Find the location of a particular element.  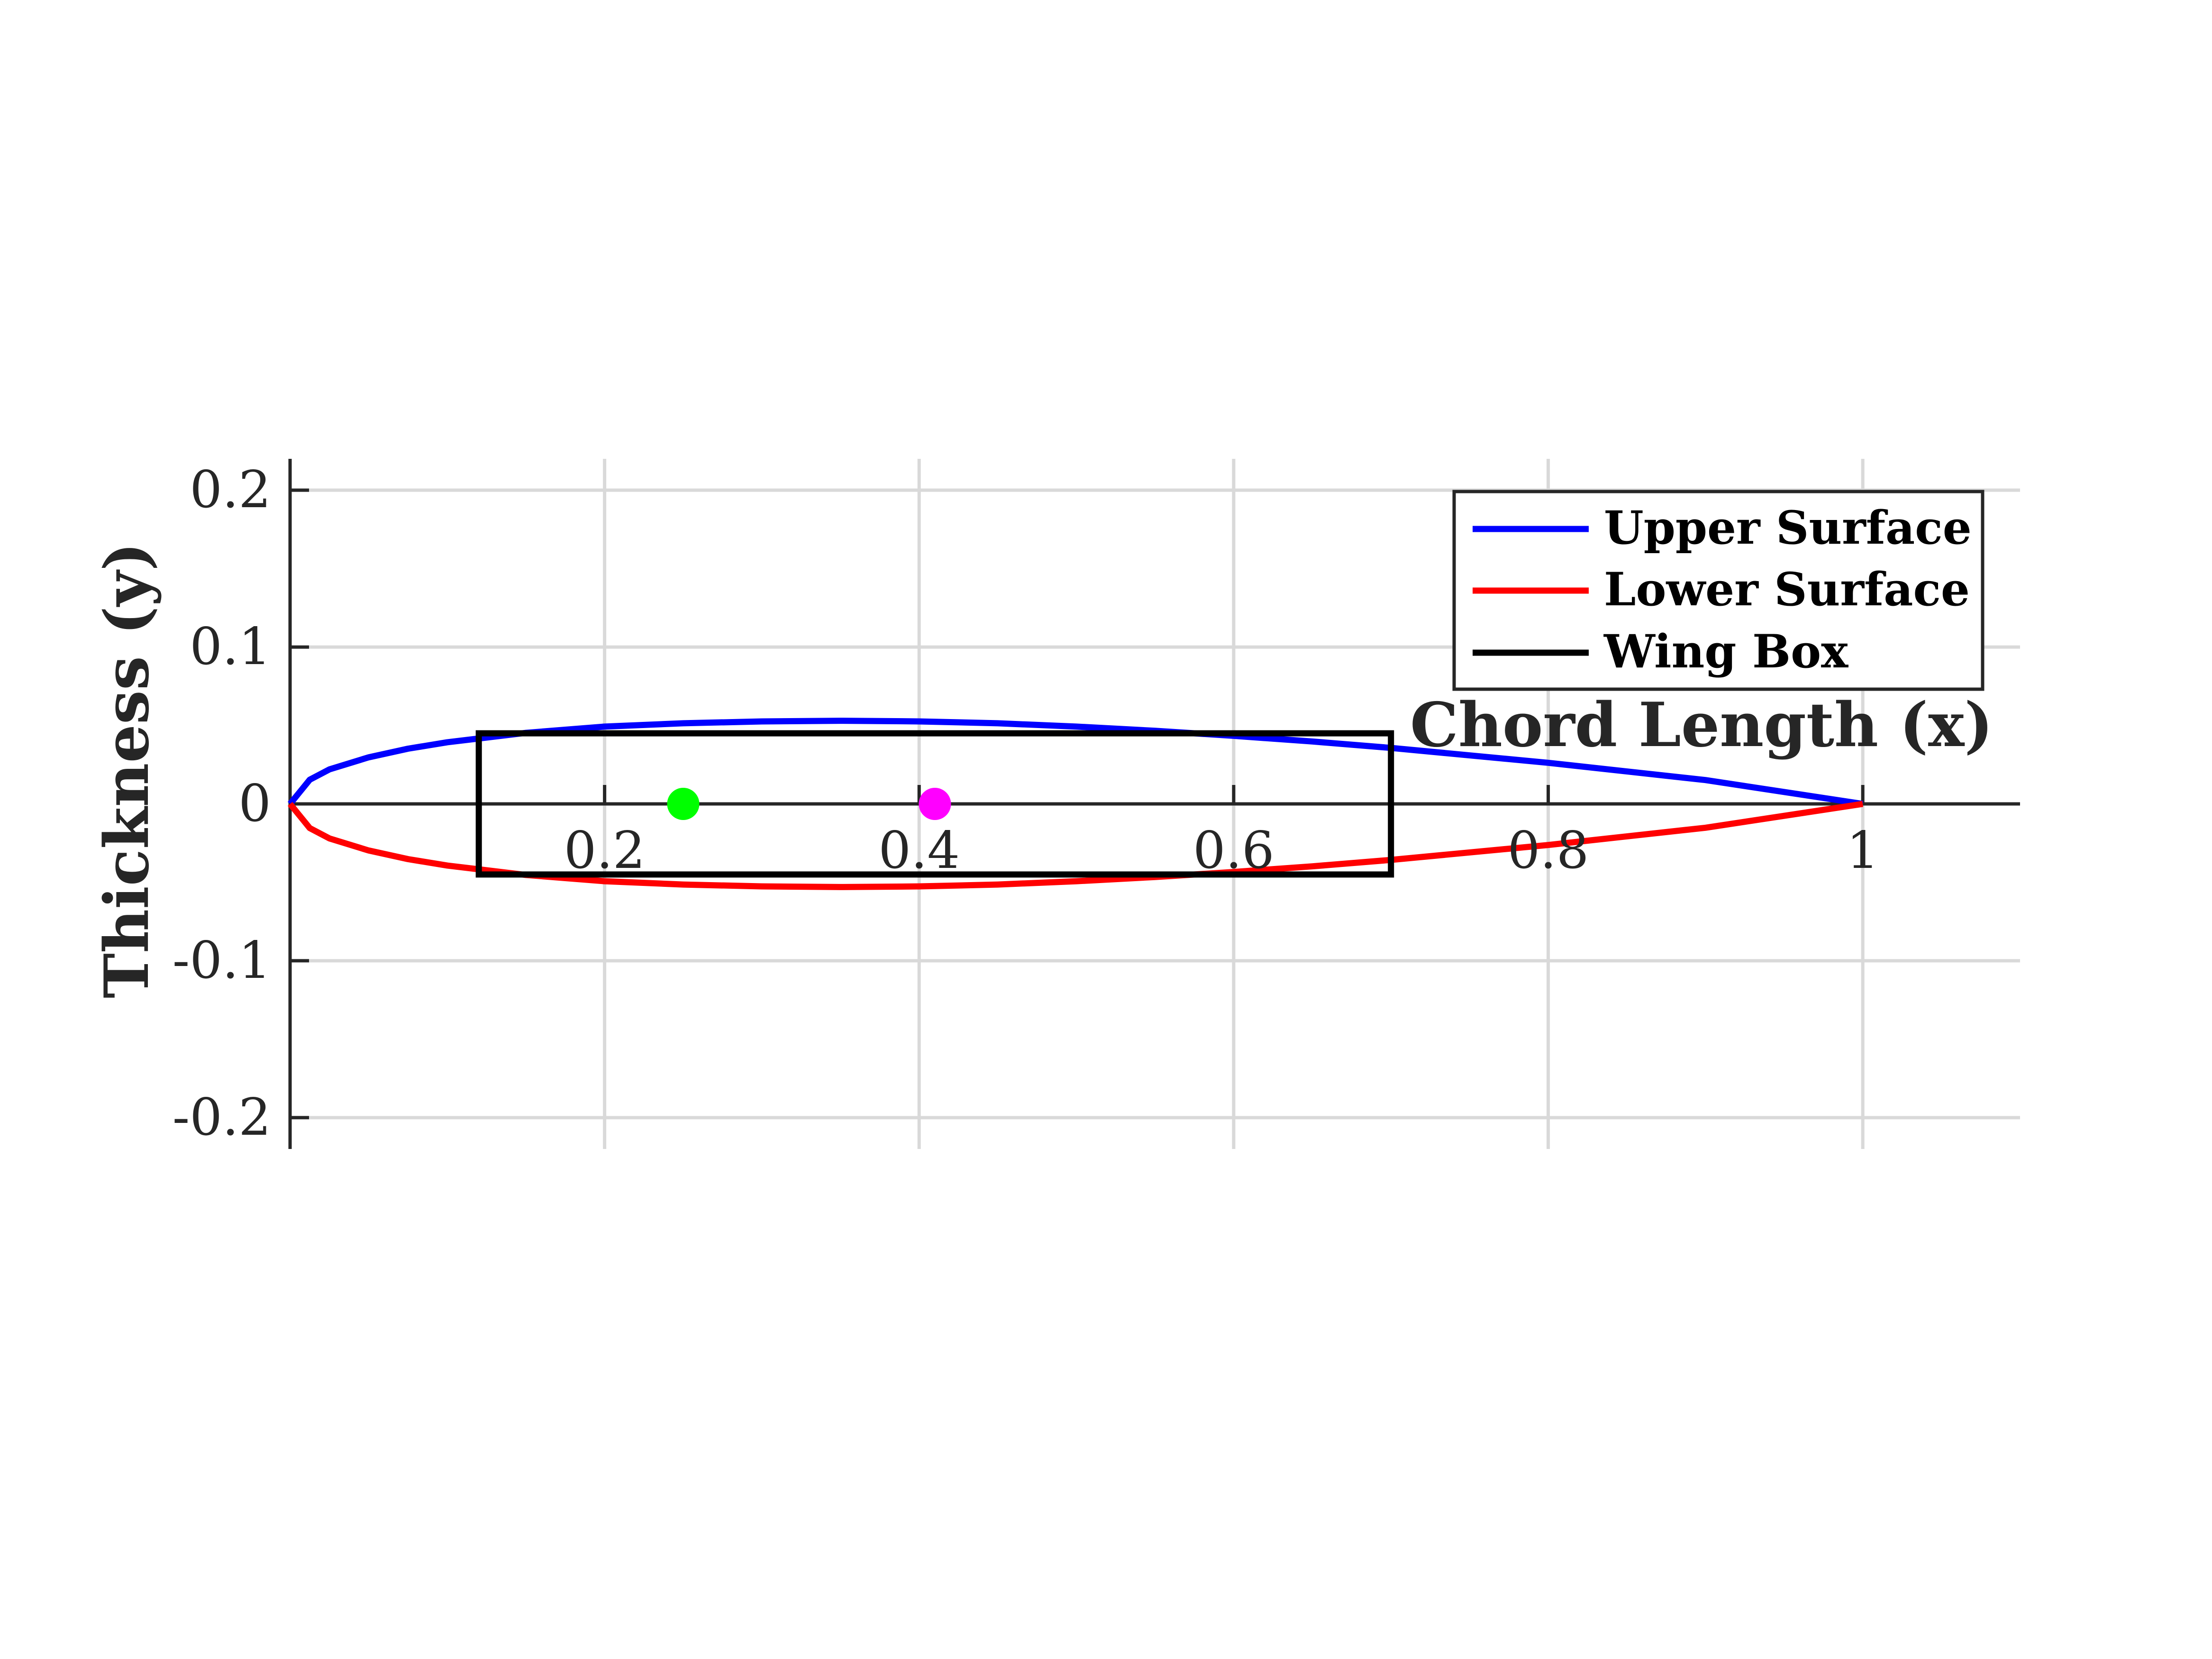

upper-surface-line is located at coordinates (1075, 762).